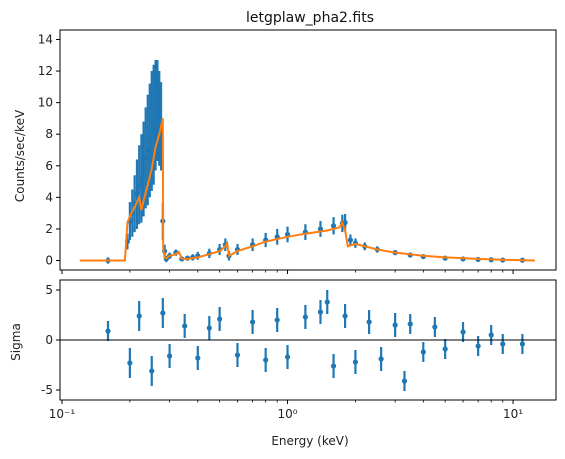 The image size is (565, 459). I want to click on top-y-tick-label: 2, so click(49, 229).